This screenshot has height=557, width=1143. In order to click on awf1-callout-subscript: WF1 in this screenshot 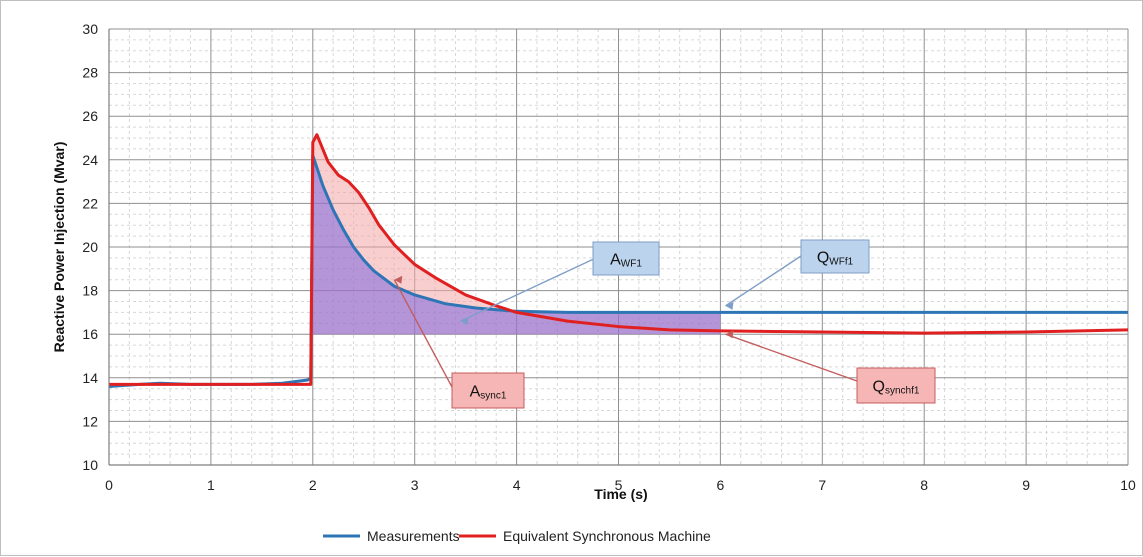, I will do `click(632, 264)`.